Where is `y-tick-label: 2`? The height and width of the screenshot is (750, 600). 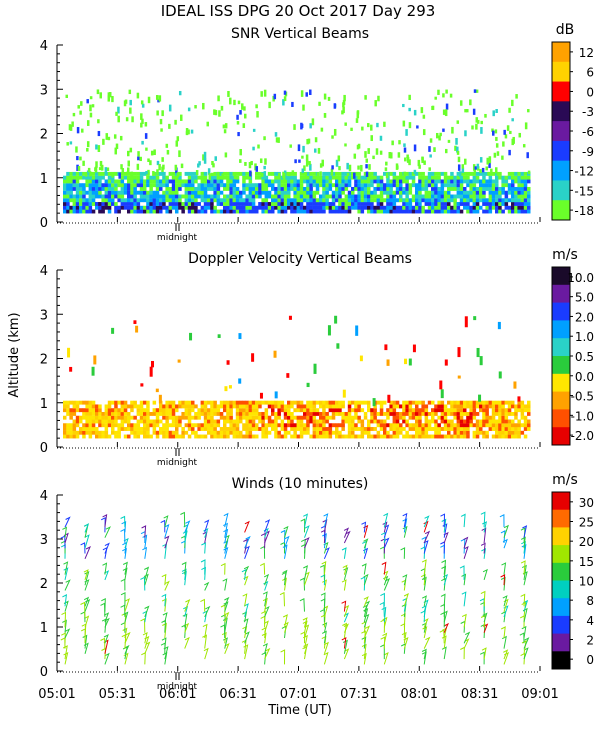
y-tick-label: 2 is located at coordinates (44, 584).